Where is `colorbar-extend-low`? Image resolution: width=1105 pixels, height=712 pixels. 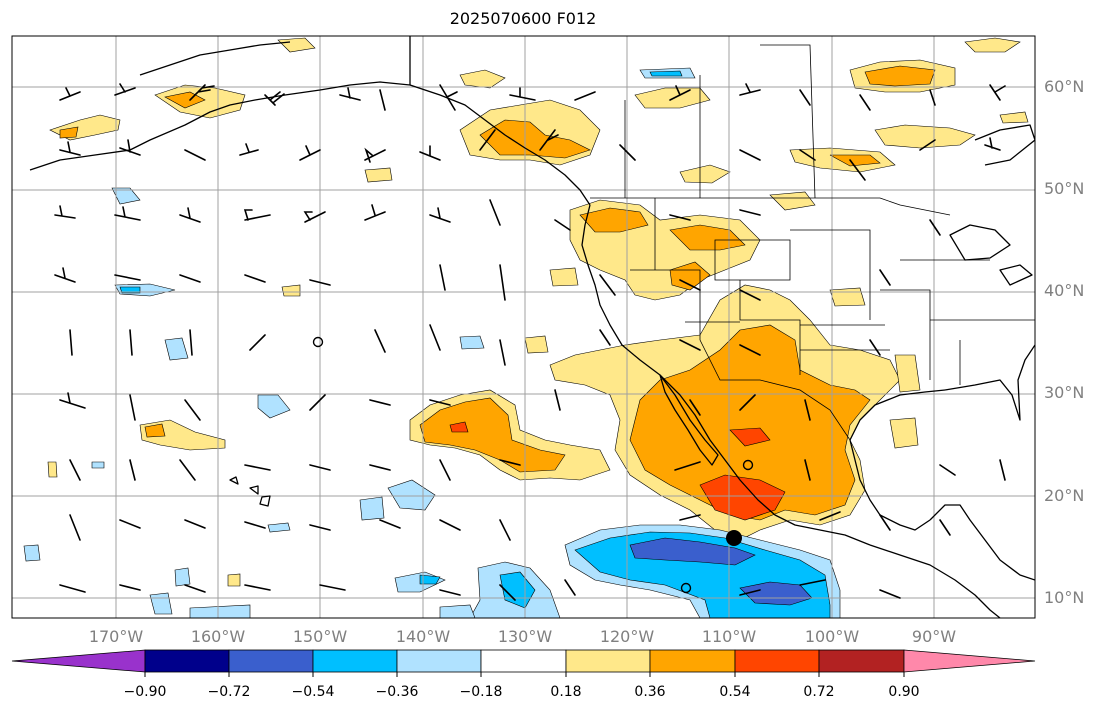
colorbar-extend-low is located at coordinates (78, 661).